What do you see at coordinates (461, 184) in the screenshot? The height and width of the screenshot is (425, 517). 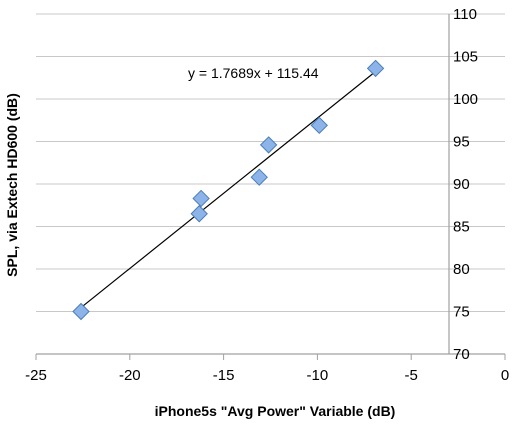 I see `y-tick-label: 90` at bounding box center [461, 184].